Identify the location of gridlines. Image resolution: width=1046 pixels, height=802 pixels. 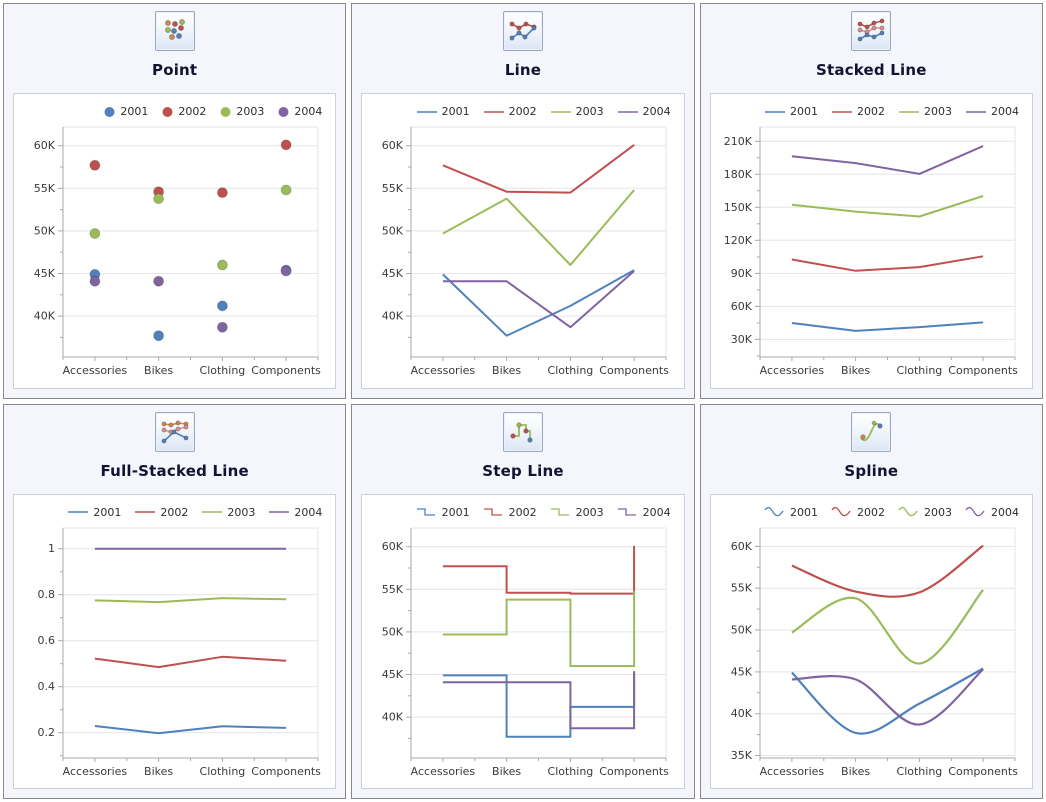
(190, 231).